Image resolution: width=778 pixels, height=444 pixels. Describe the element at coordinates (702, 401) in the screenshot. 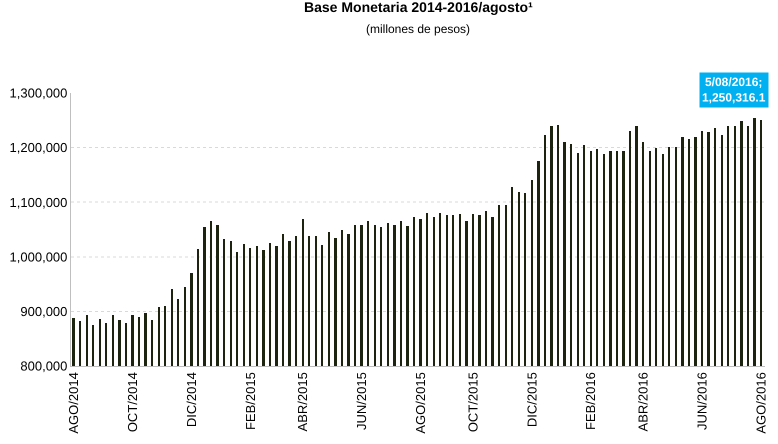

I see `x-tick-label: JUN/2016` at that location.